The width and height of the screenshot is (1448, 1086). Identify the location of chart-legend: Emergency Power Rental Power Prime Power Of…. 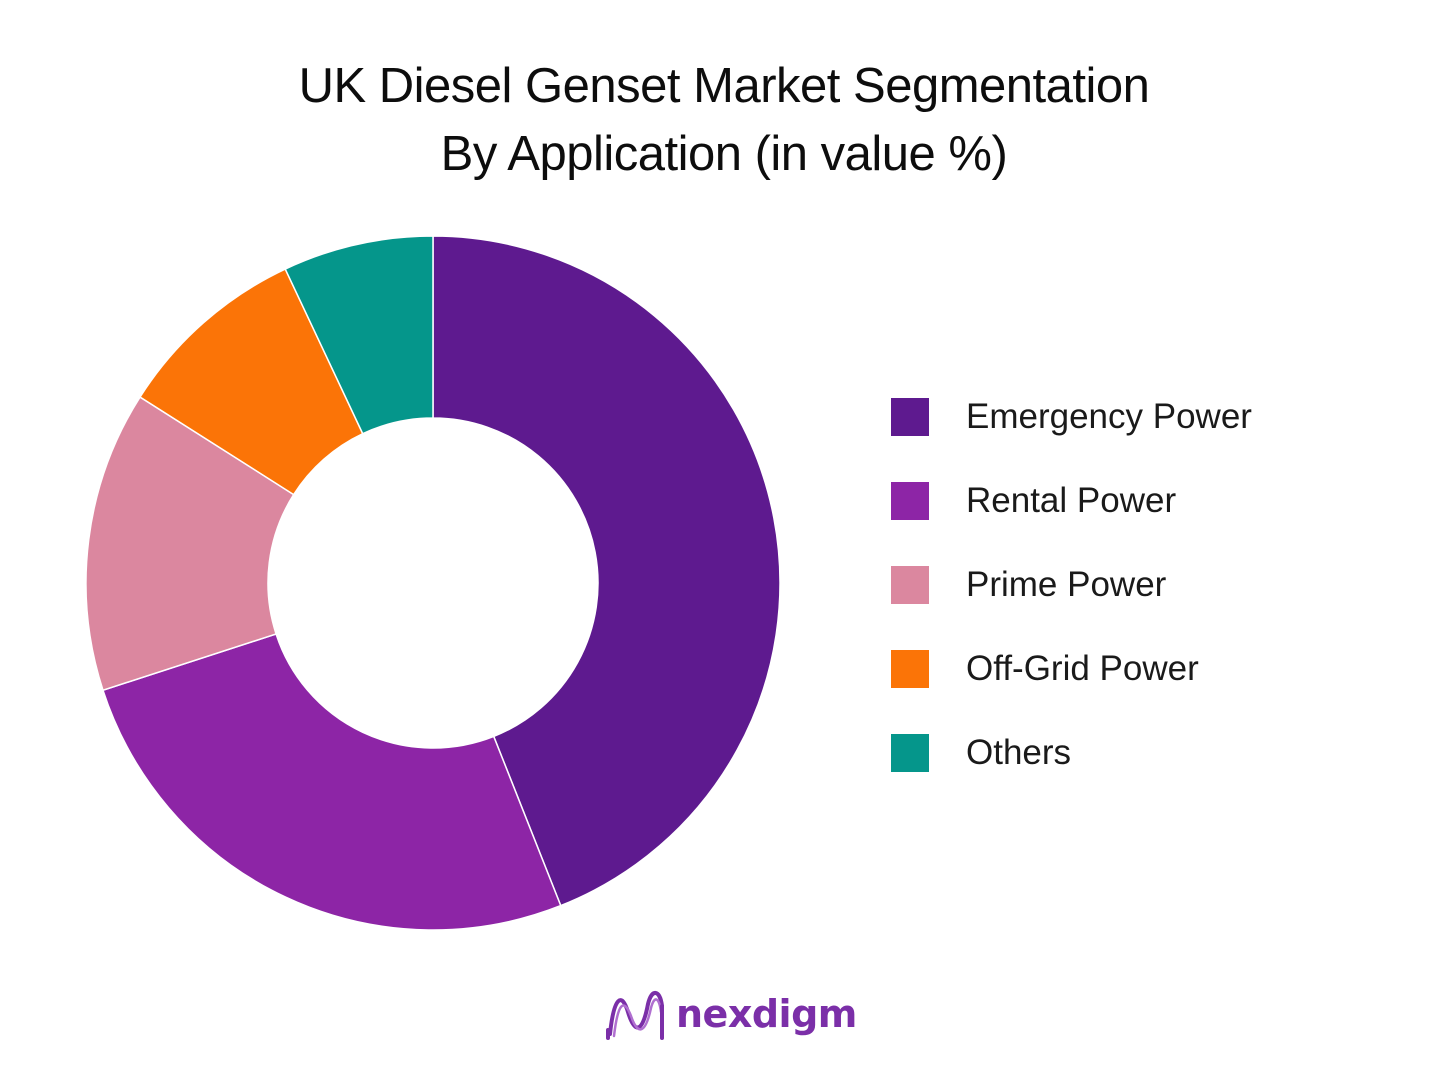
(1071, 608).